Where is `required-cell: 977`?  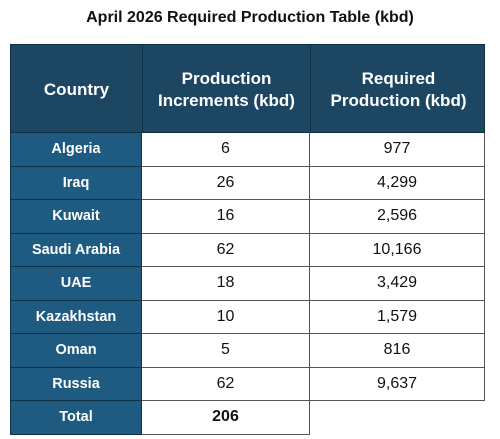
required-cell: 977 is located at coordinates (397, 150).